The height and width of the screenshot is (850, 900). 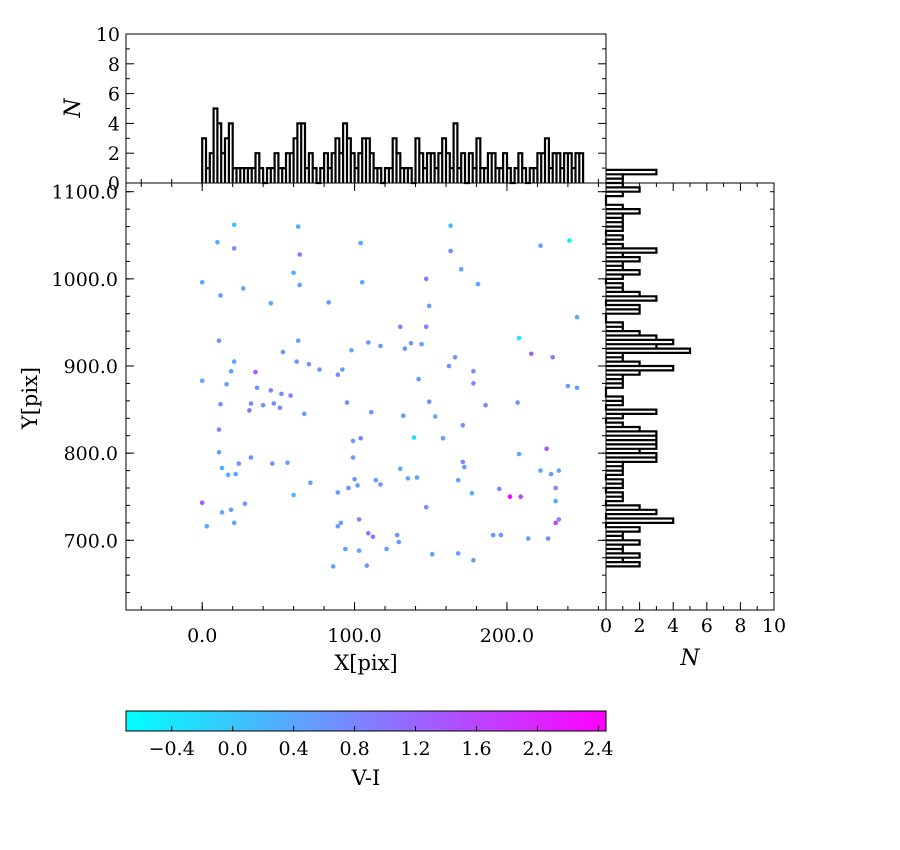 What do you see at coordinates (114, 184) in the screenshot?
I see `top-histogram-y-tick-label: 0` at bounding box center [114, 184].